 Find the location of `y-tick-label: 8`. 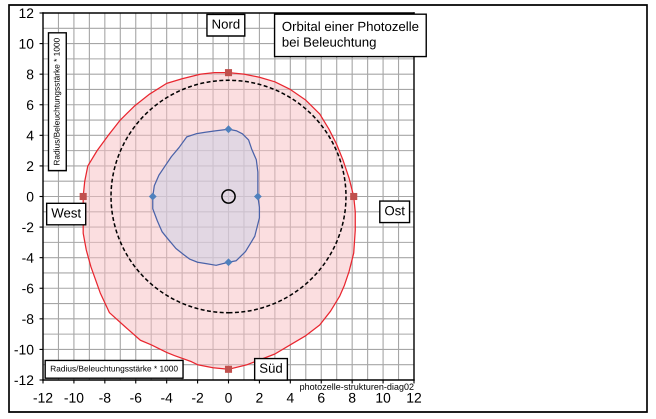

y-tick-label: 8 is located at coordinates (30, 75).